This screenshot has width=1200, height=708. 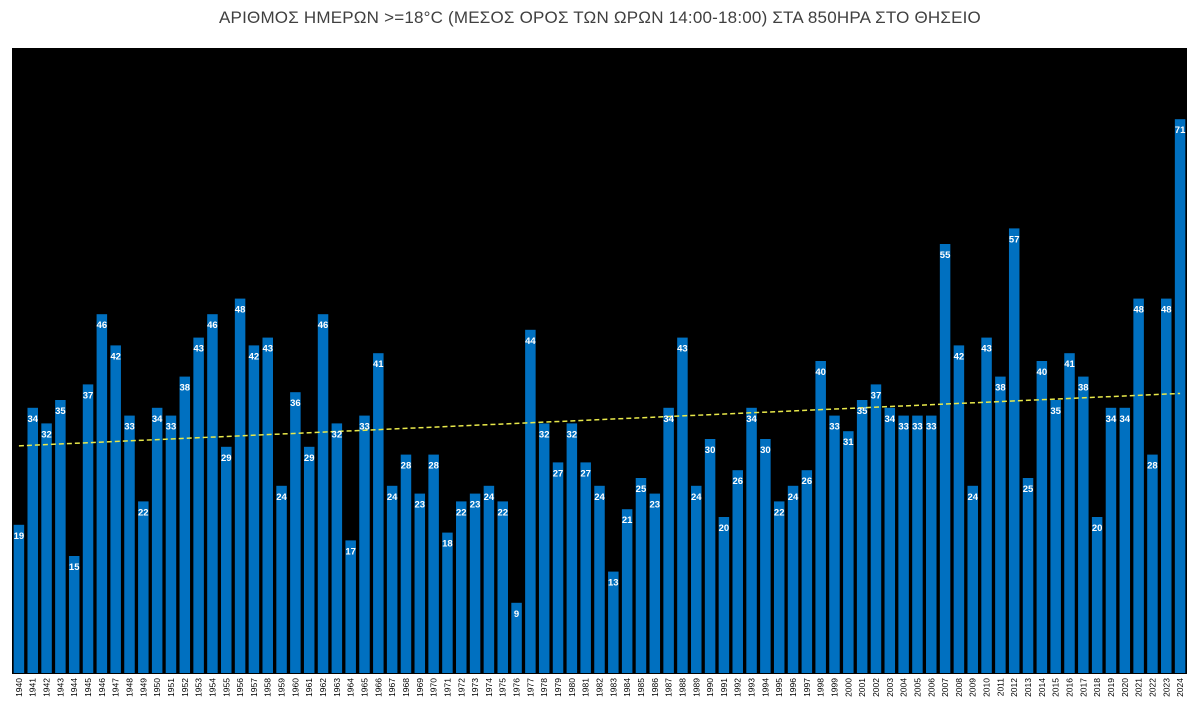 What do you see at coordinates (696, 497) in the screenshot?
I see `data-label-1989: 24` at bounding box center [696, 497].